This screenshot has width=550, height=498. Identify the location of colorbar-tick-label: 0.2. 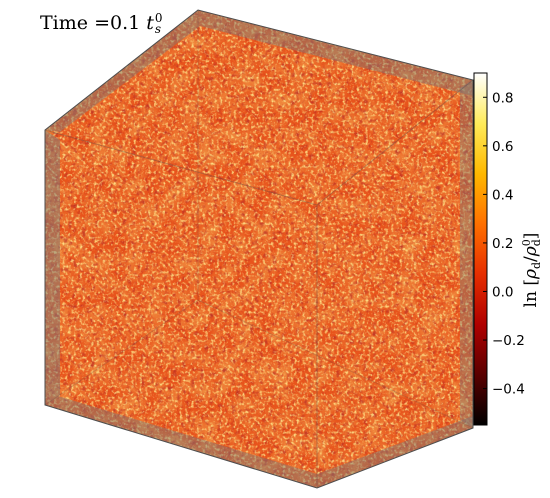
(502, 244).